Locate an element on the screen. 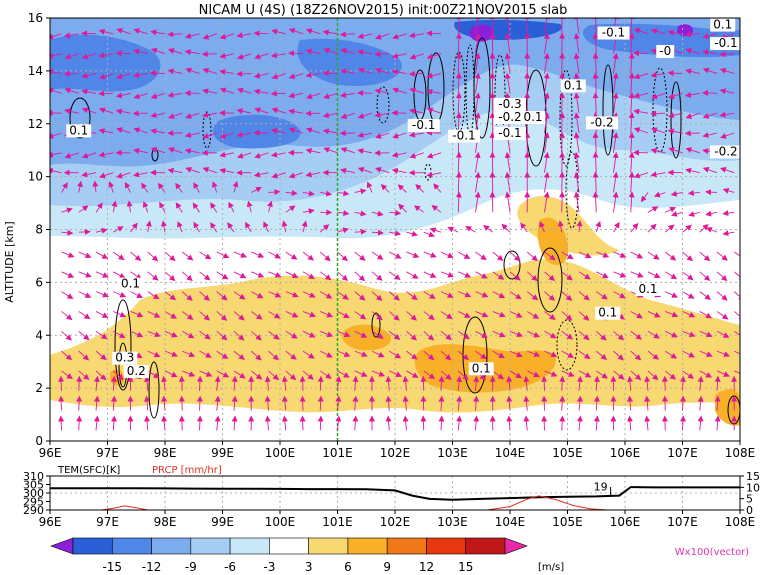 This screenshot has height=575, width=767. contour-ellipse is located at coordinates (550, 280).